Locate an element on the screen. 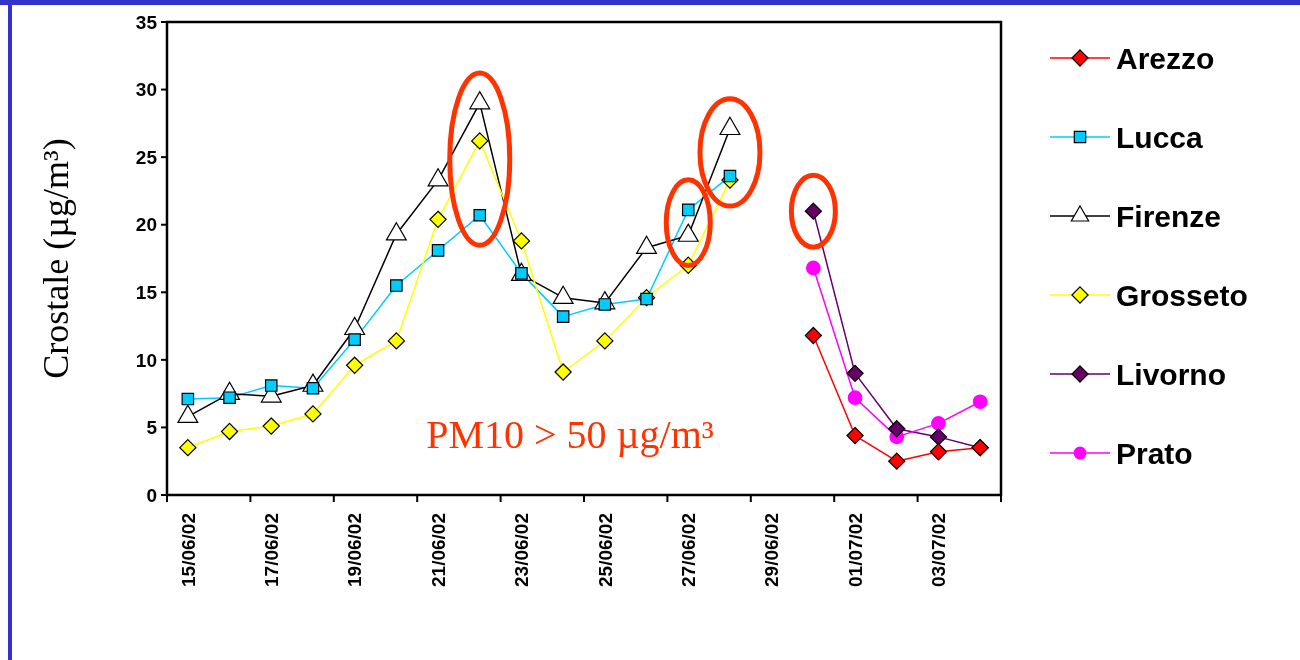 The width and height of the screenshot is (1300, 660). y-tick-label: 15 is located at coordinates (146, 292).